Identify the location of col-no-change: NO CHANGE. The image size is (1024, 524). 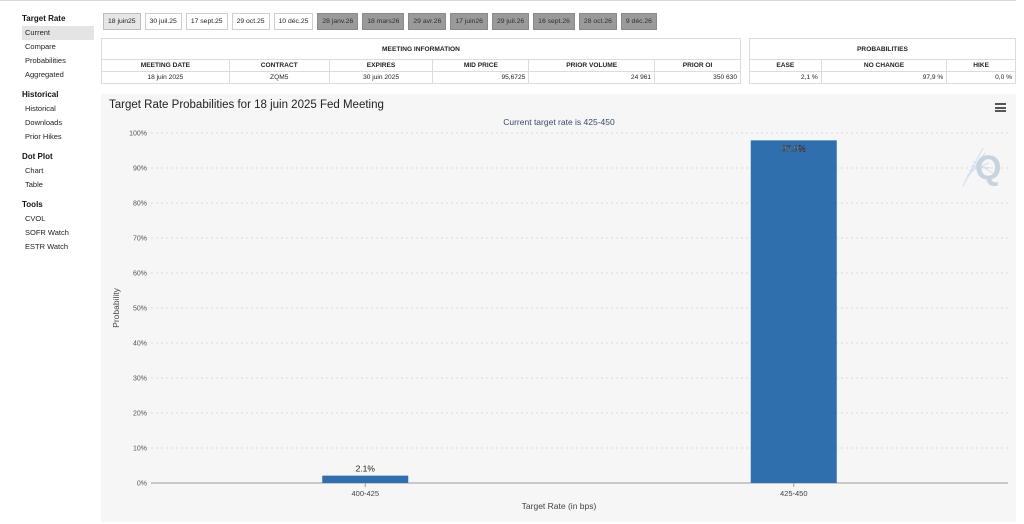
(884, 65).